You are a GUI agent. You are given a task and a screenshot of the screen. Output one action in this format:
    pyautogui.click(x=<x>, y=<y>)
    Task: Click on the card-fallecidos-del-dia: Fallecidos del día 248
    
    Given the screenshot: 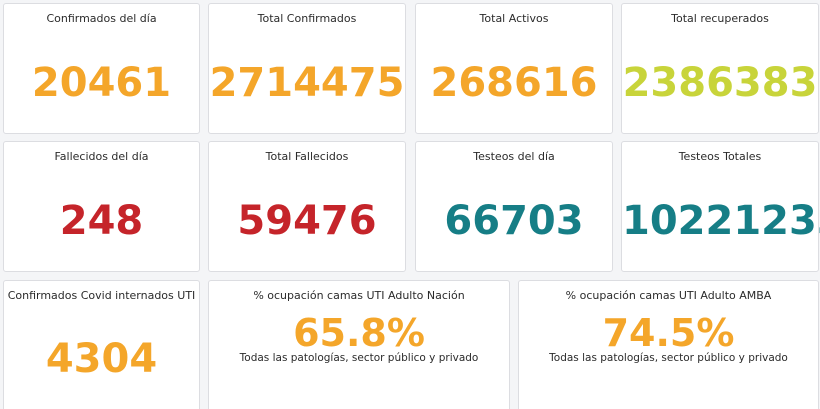 What is the action you would take?
    pyautogui.click(x=101, y=206)
    